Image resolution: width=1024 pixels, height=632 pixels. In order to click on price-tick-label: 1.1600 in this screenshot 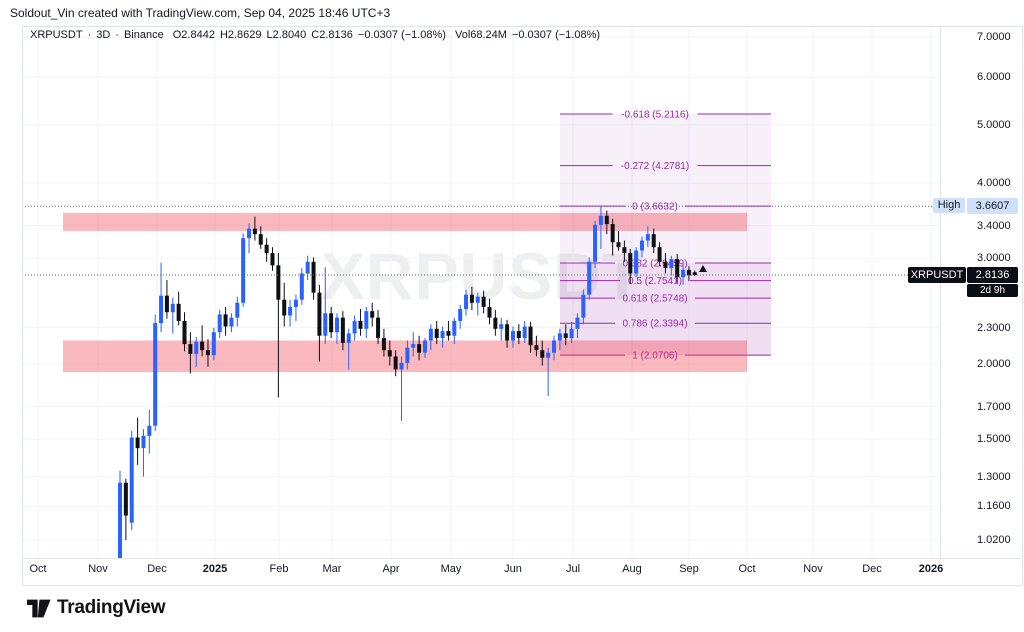, I will do `click(994, 506)`.